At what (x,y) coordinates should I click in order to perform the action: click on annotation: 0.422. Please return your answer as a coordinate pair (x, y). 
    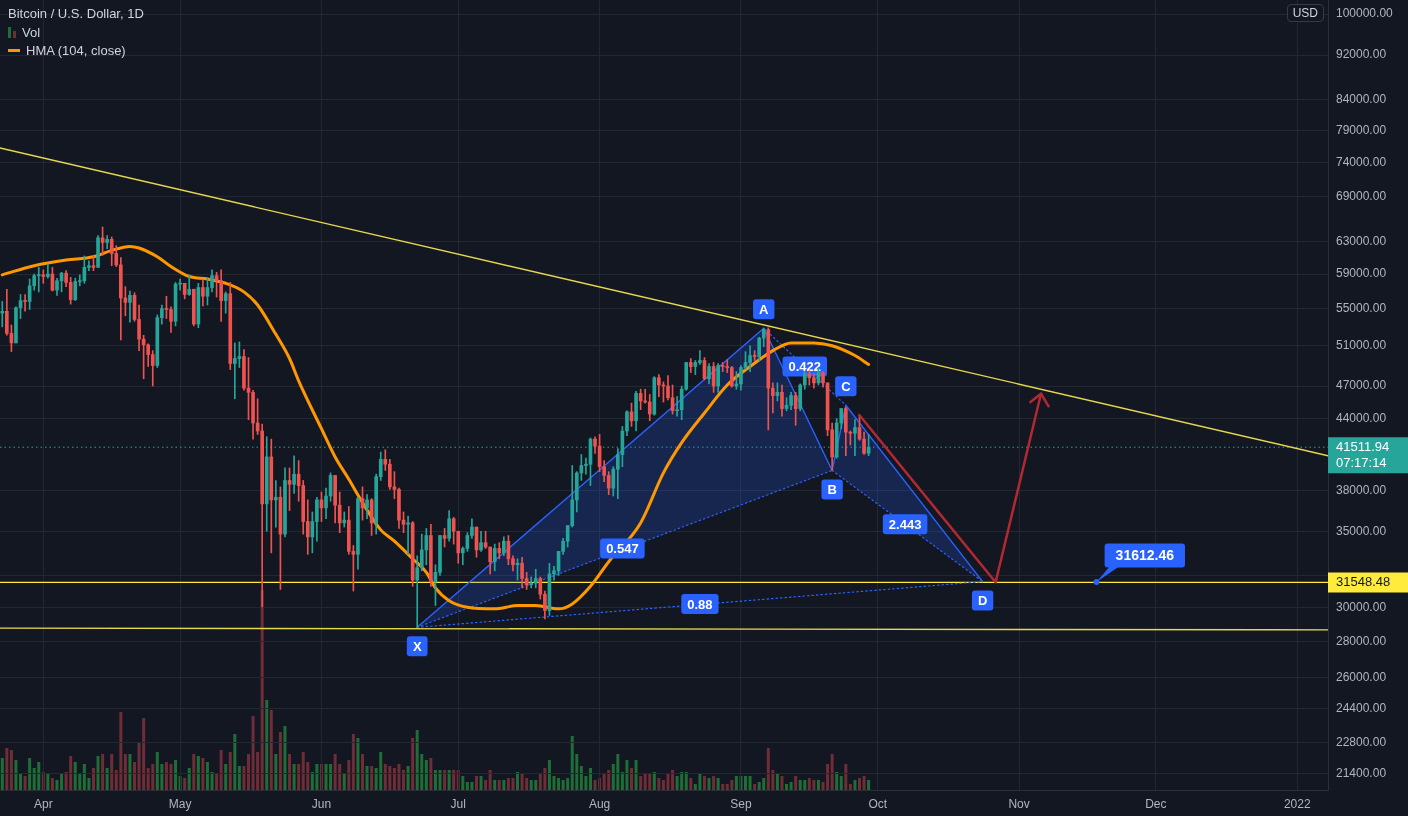
    Looking at the image, I should click on (805, 367).